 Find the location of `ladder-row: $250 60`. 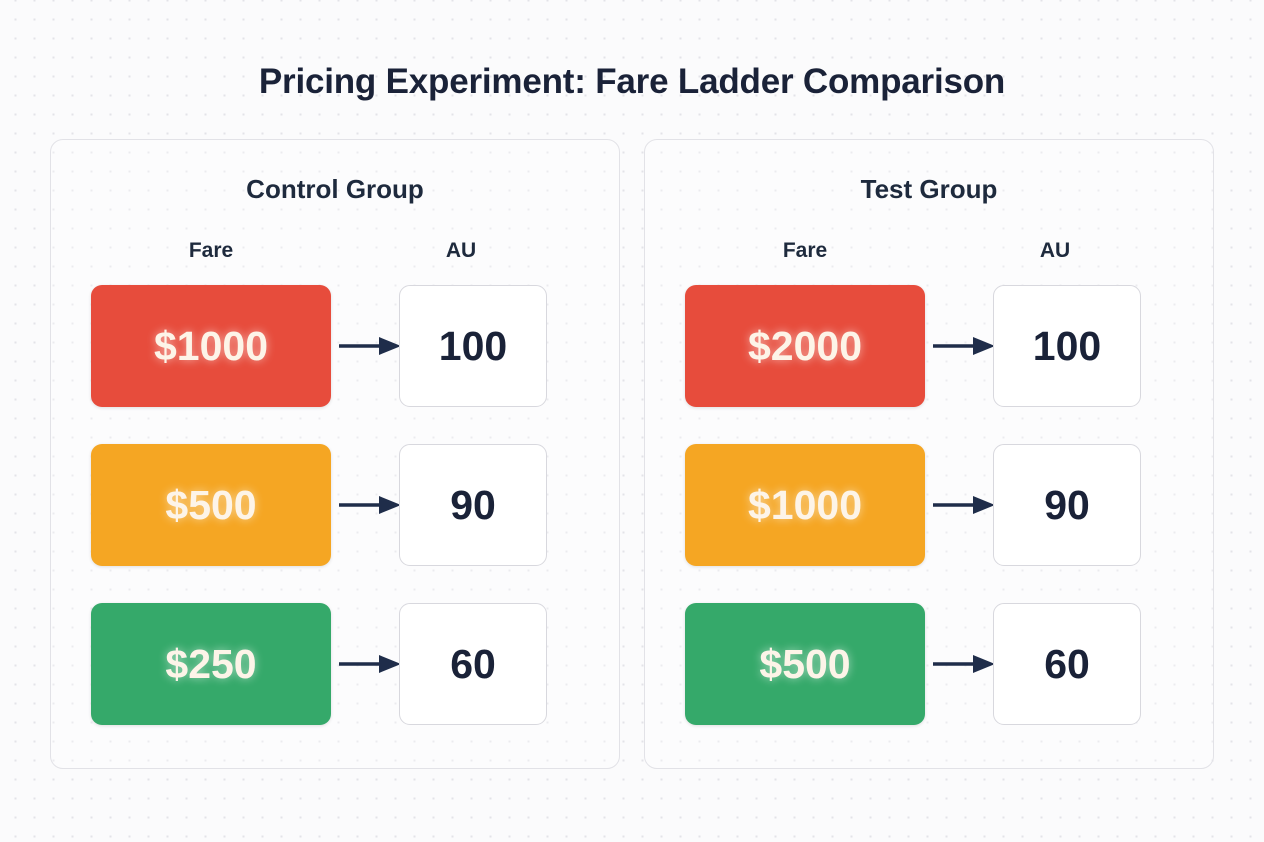

ladder-row: $250 60 is located at coordinates (335, 664).